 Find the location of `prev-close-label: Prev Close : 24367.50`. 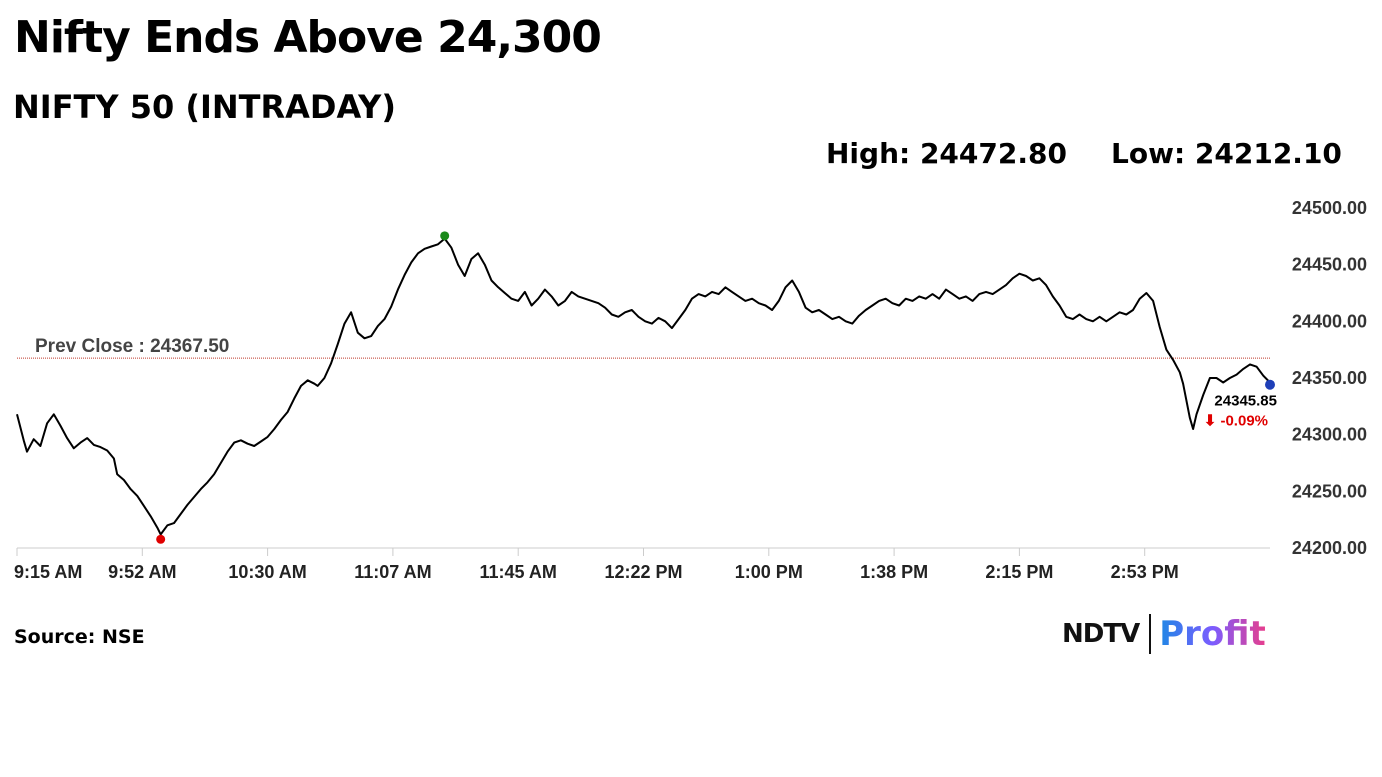

prev-close-label: Prev Close : 24367.50 is located at coordinates (132, 346).